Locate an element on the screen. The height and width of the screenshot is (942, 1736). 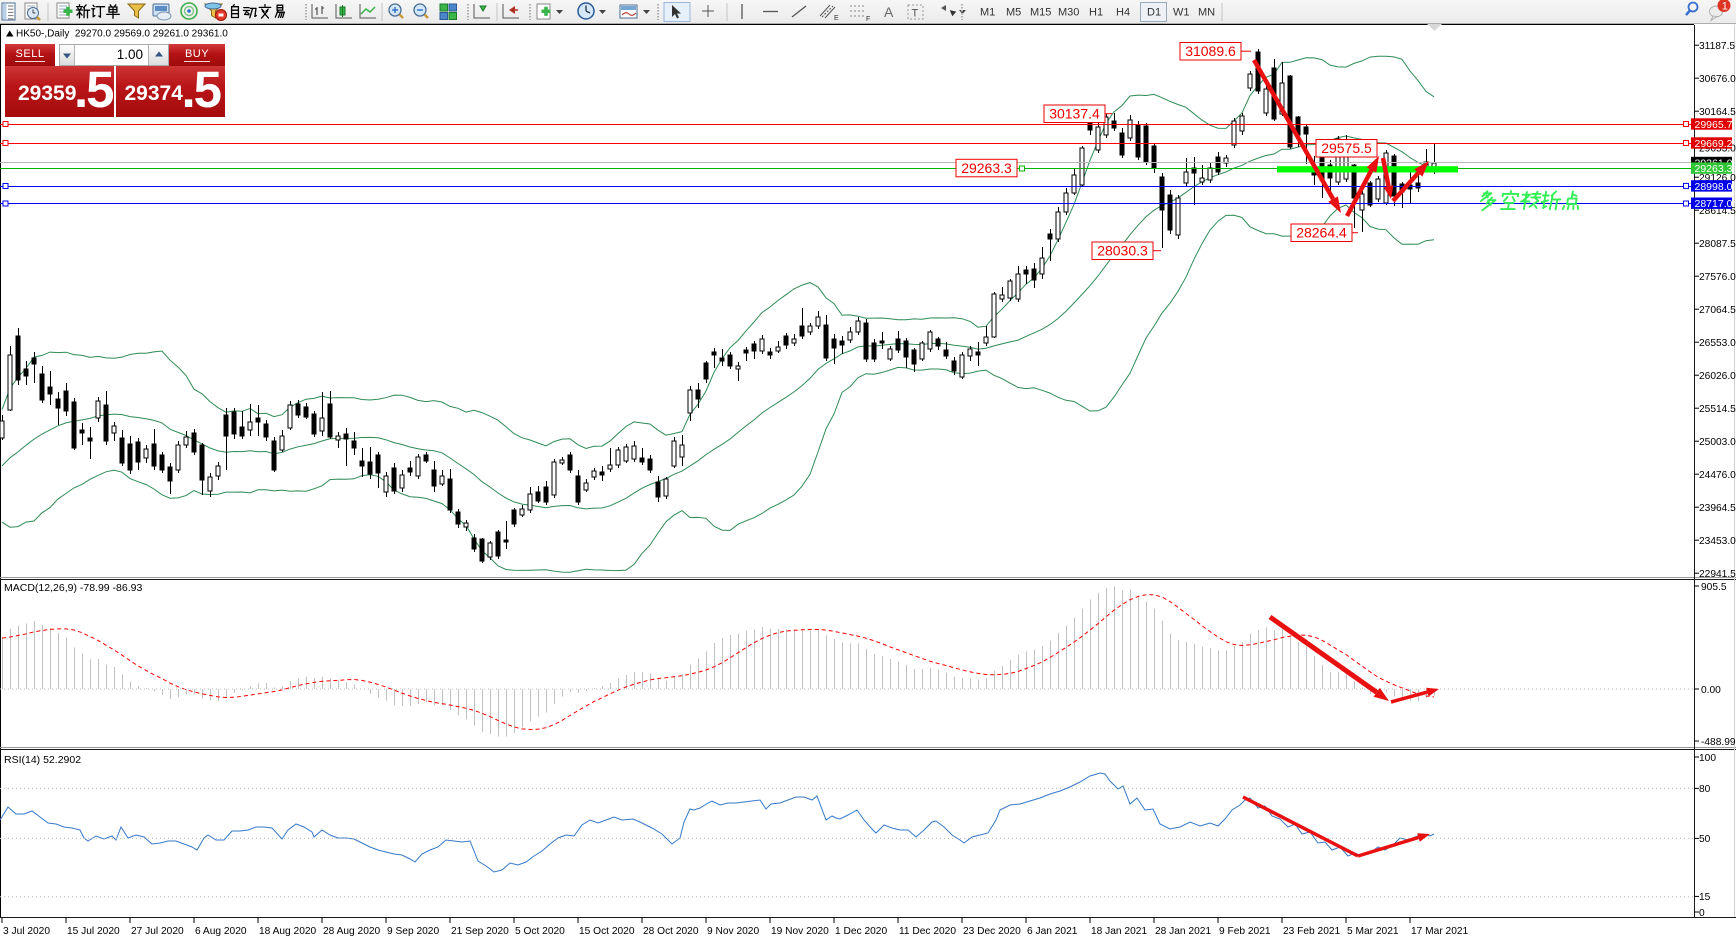
svg-text: 28087.5 is located at coordinates (1717, 244).